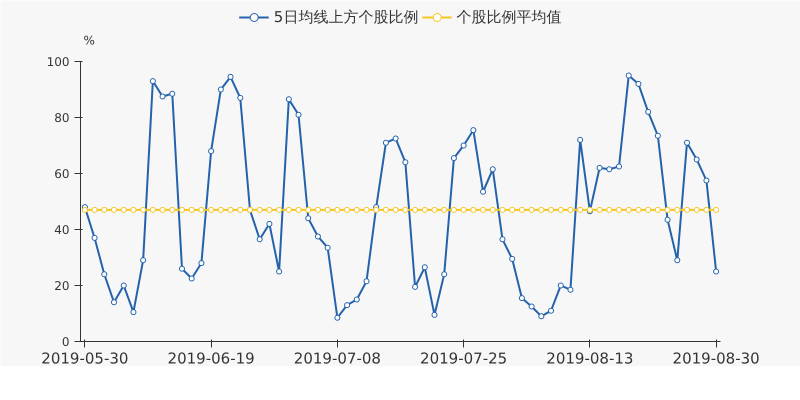 The height and width of the screenshot is (400, 800). Describe the element at coordinates (62, 118) in the screenshot. I see `y-tick-label: 80` at that location.